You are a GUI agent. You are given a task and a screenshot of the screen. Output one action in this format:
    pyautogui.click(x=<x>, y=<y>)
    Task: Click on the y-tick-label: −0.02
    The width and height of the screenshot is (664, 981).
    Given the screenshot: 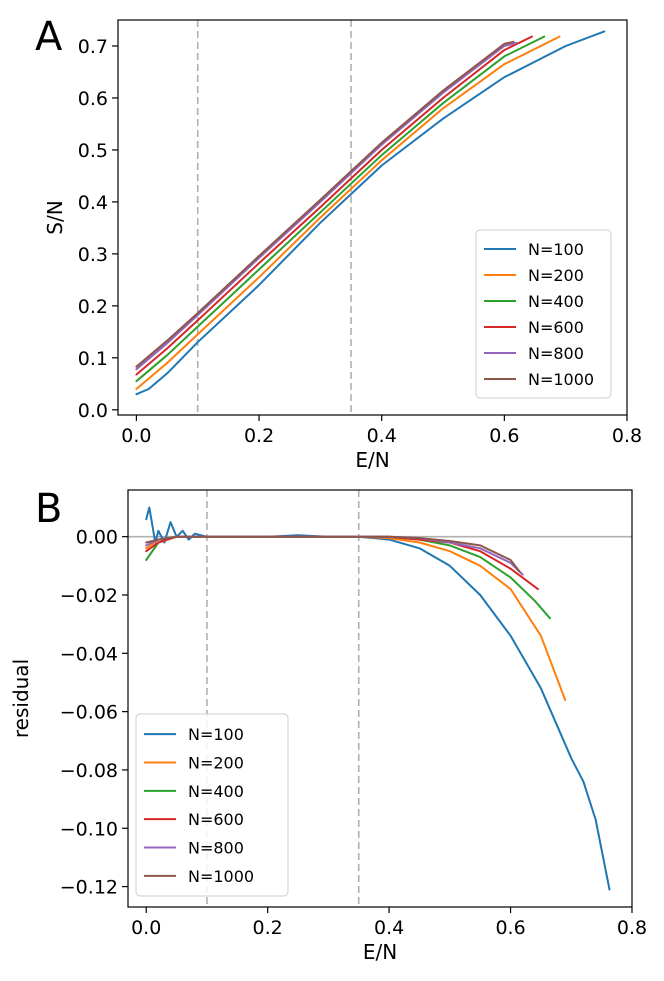 What is the action you would take?
    pyautogui.click(x=89, y=596)
    